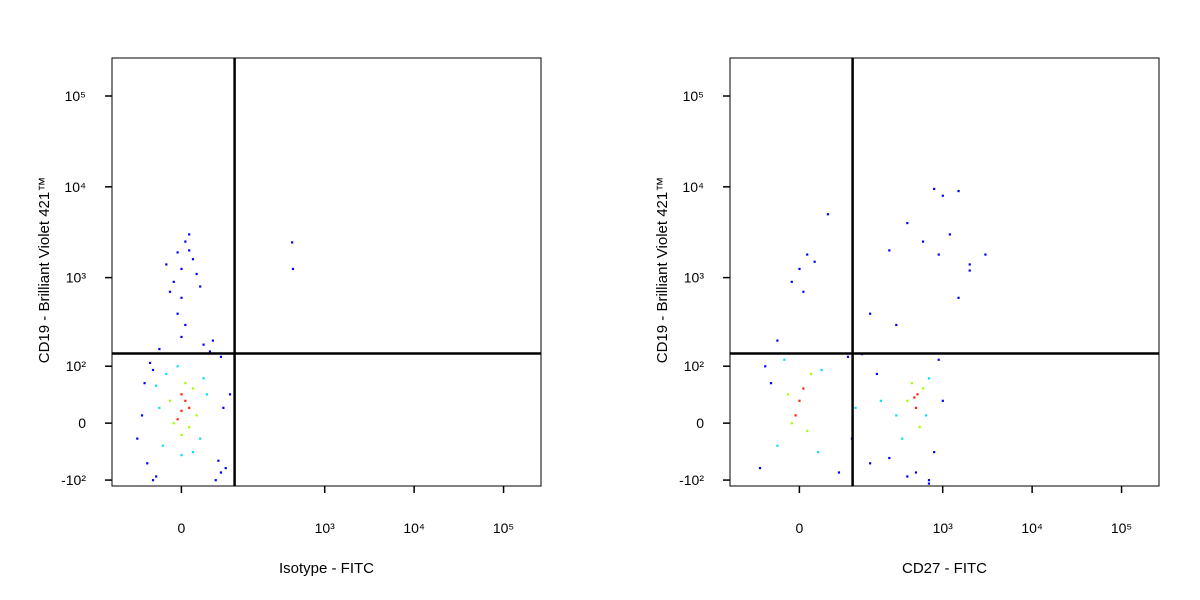 This screenshot has height=600, width=1200. What do you see at coordinates (1121, 528) in the screenshot?
I see `x-tick-label: 10⁵` at bounding box center [1121, 528].